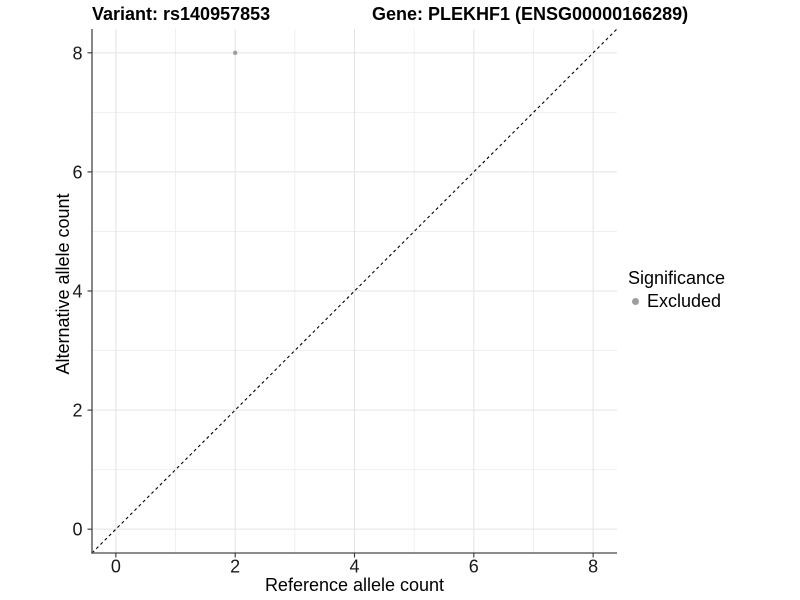 The width and height of the screenshot is (800, 600). Describe the element at coordinates (354, 585) in the screenshot. I see `x-axis-title: Reference allele count` at that location.